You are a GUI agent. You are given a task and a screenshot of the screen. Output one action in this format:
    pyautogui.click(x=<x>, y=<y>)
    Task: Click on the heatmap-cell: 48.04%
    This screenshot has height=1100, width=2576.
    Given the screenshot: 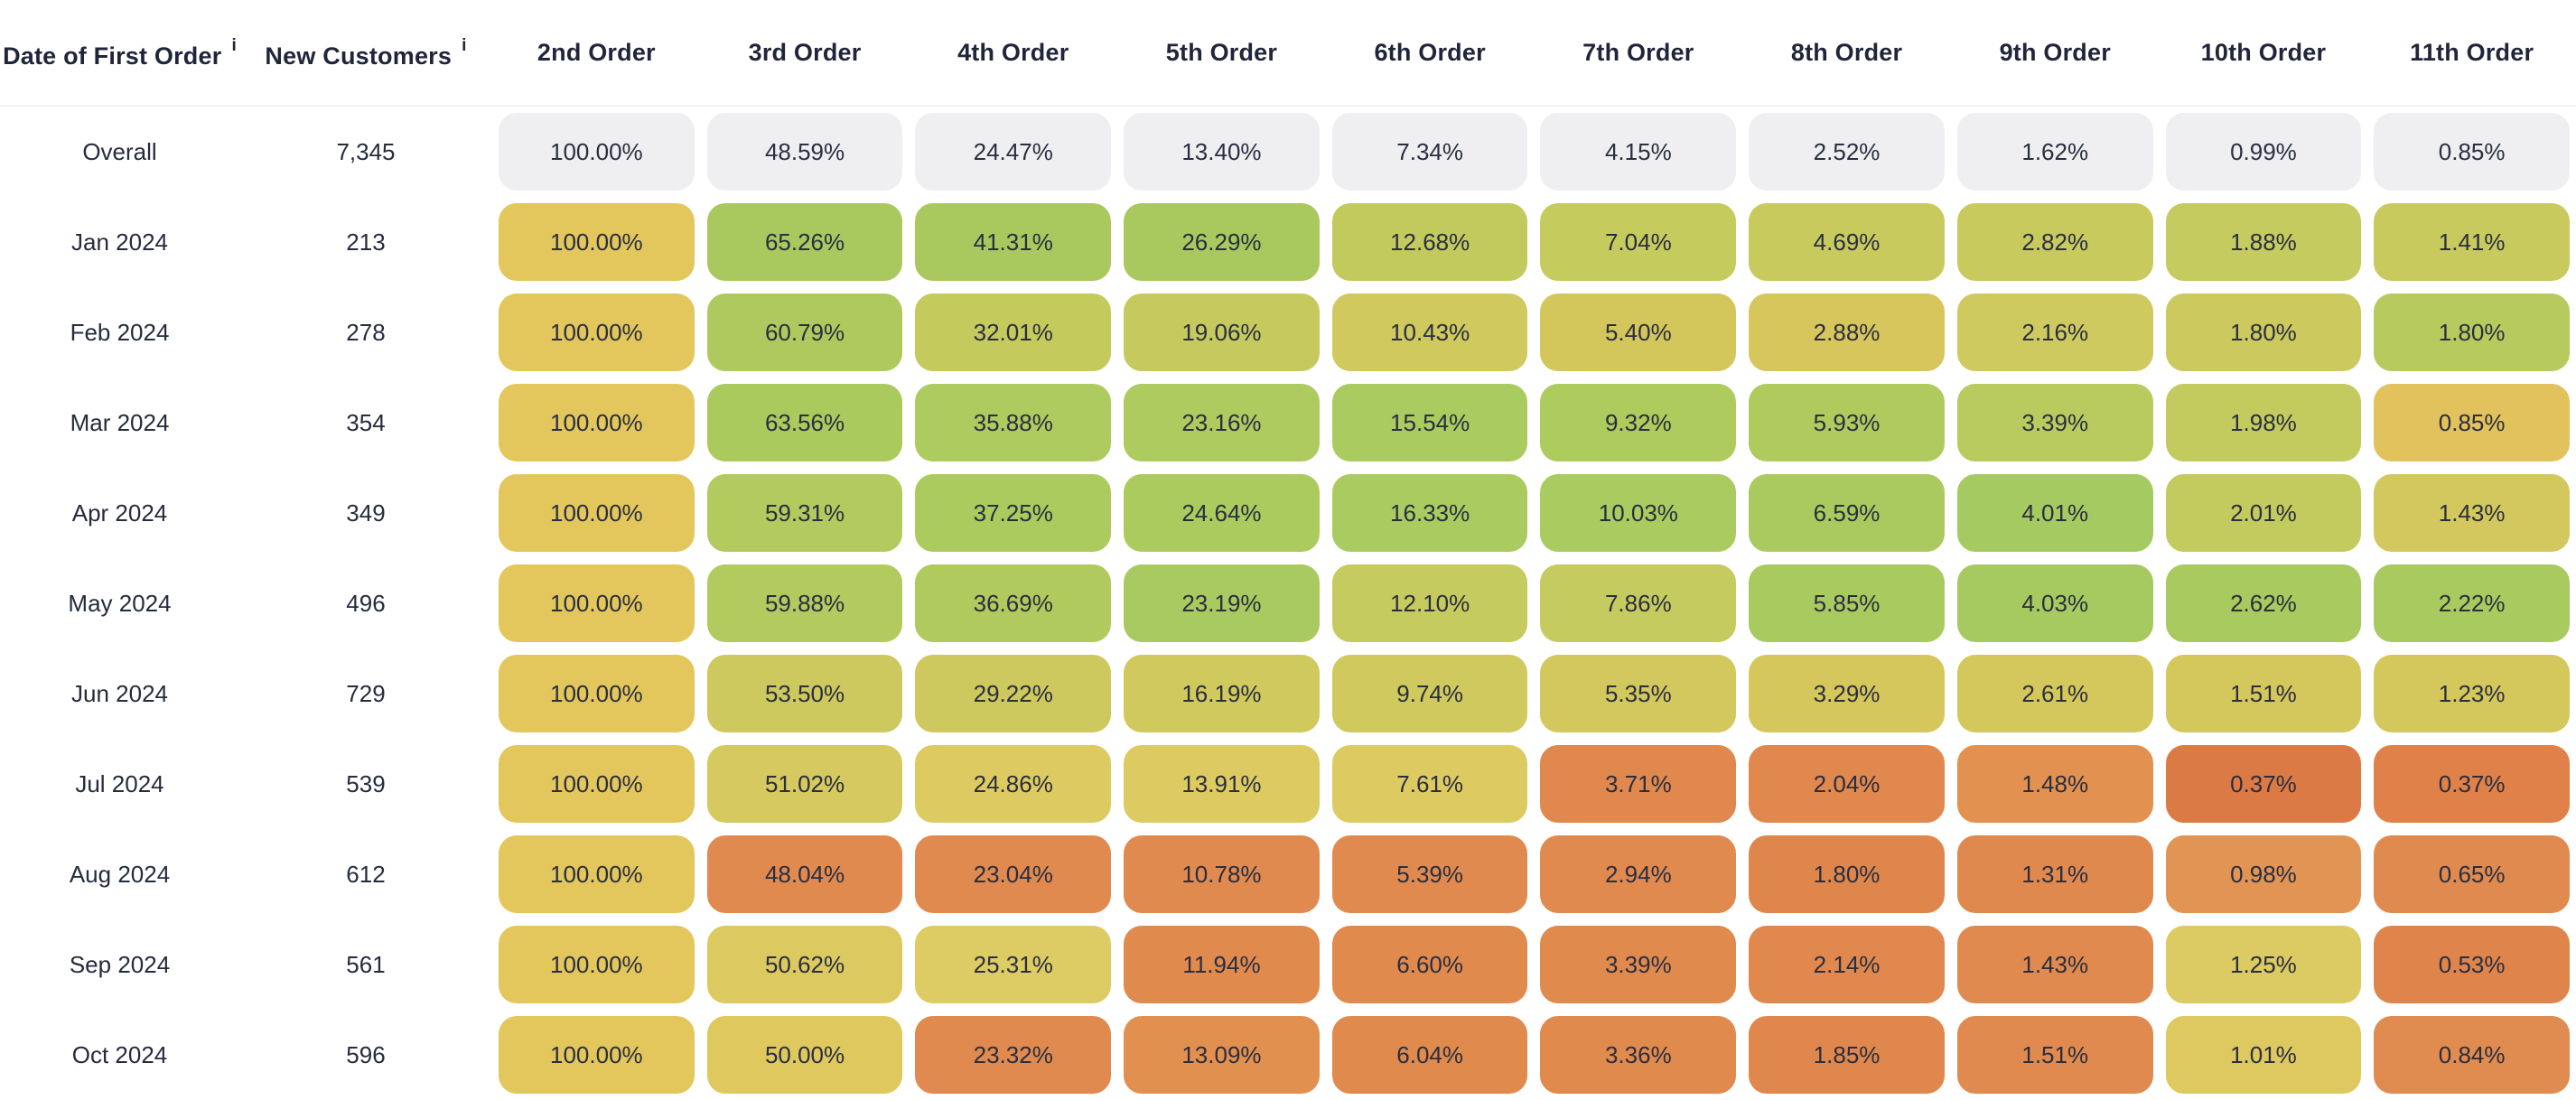 What is the action you would take?
    pyautogui.click(x=805, y=874)
    